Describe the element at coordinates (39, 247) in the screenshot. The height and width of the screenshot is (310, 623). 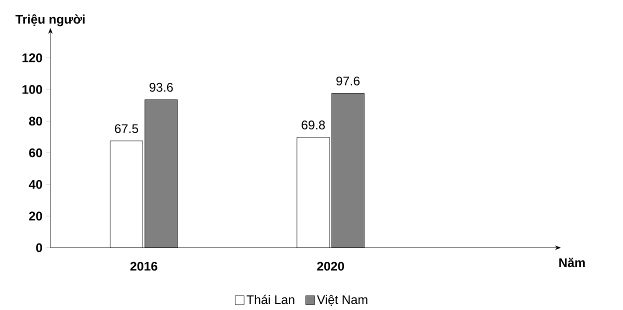
I see `y-tick-label: 0` at that location.